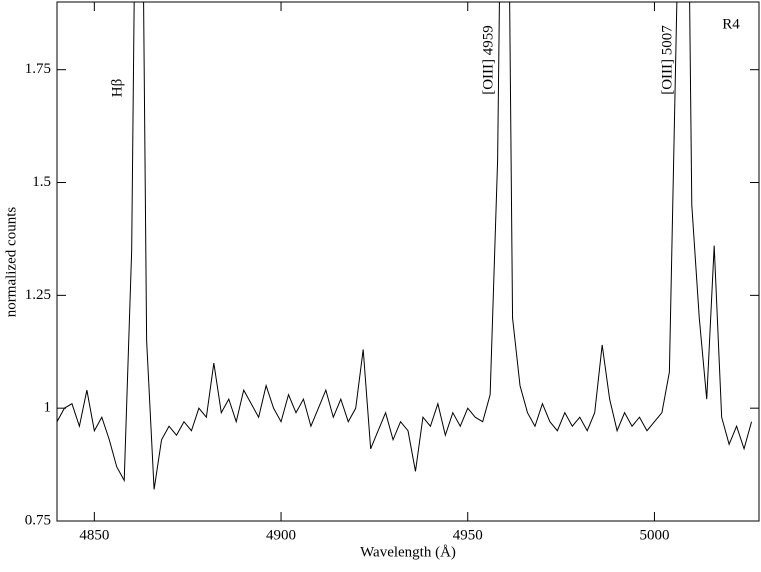  What do you see at coordinates (408, 552) in the screenshot?
I see `x-axis-label: Wavelength (Å)` at bounding box center [408, 552].